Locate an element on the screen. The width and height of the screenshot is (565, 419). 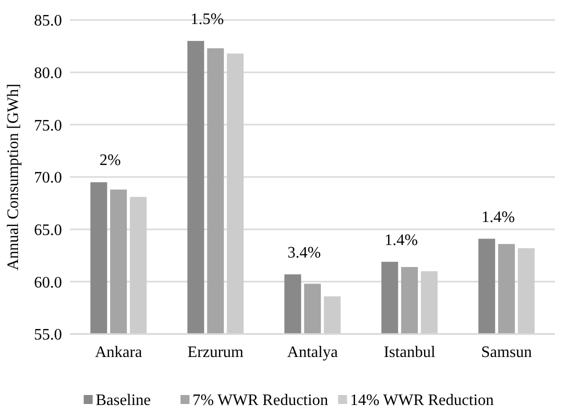
annotation: 3.4% is located at coordinates (304, 253).